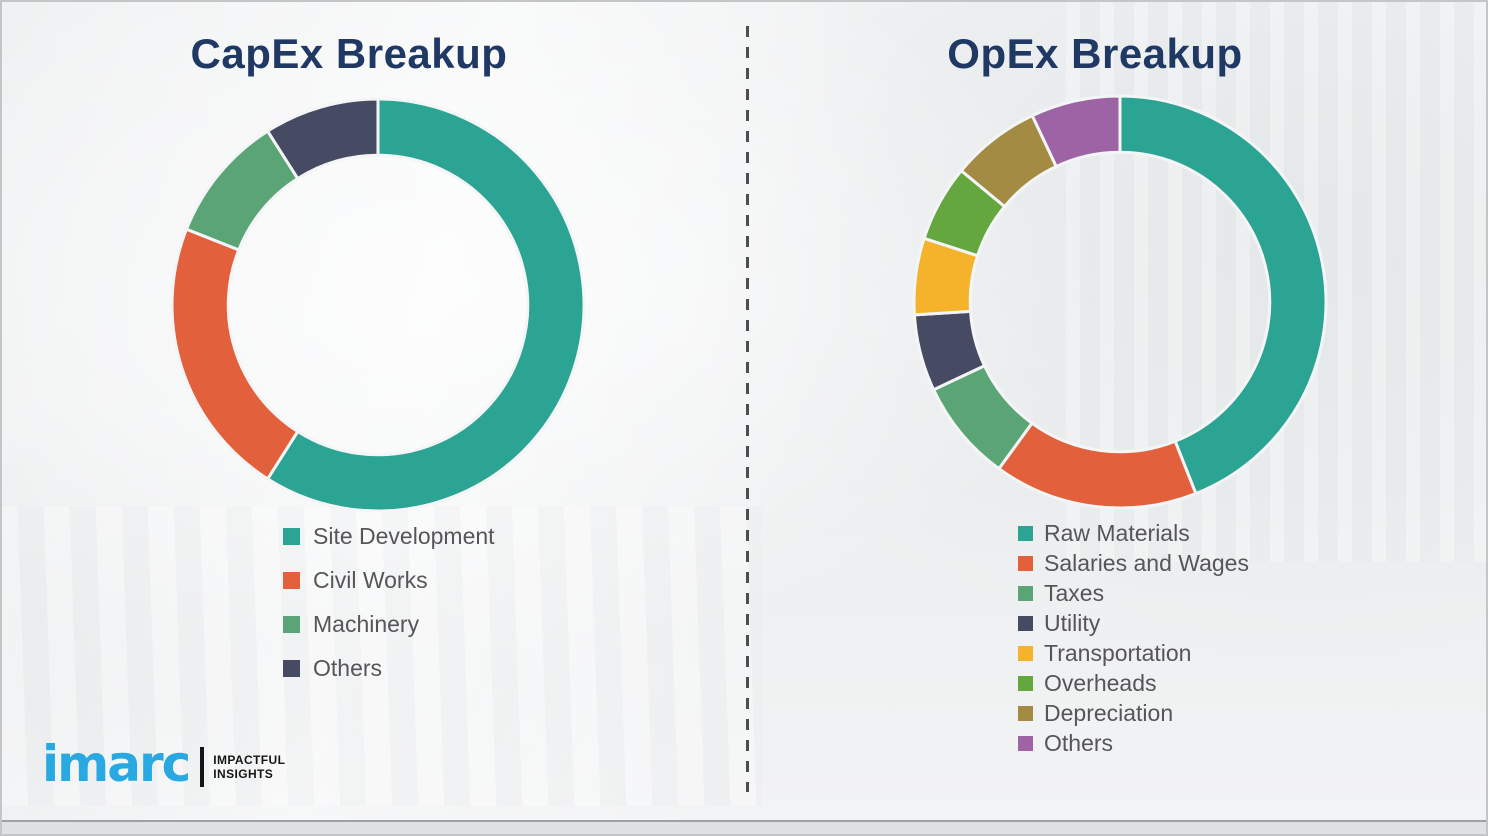  What do you see at coordinates (1118, 652) in the screenshot?
I see `legend-label: Transportation` at bounding box center [1118, 652].